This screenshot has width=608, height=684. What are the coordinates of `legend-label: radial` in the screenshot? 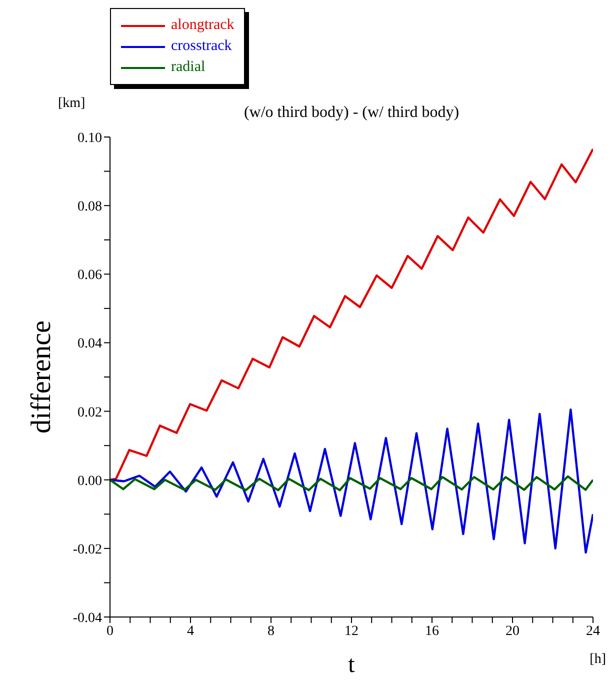 It's located at (188, 67).